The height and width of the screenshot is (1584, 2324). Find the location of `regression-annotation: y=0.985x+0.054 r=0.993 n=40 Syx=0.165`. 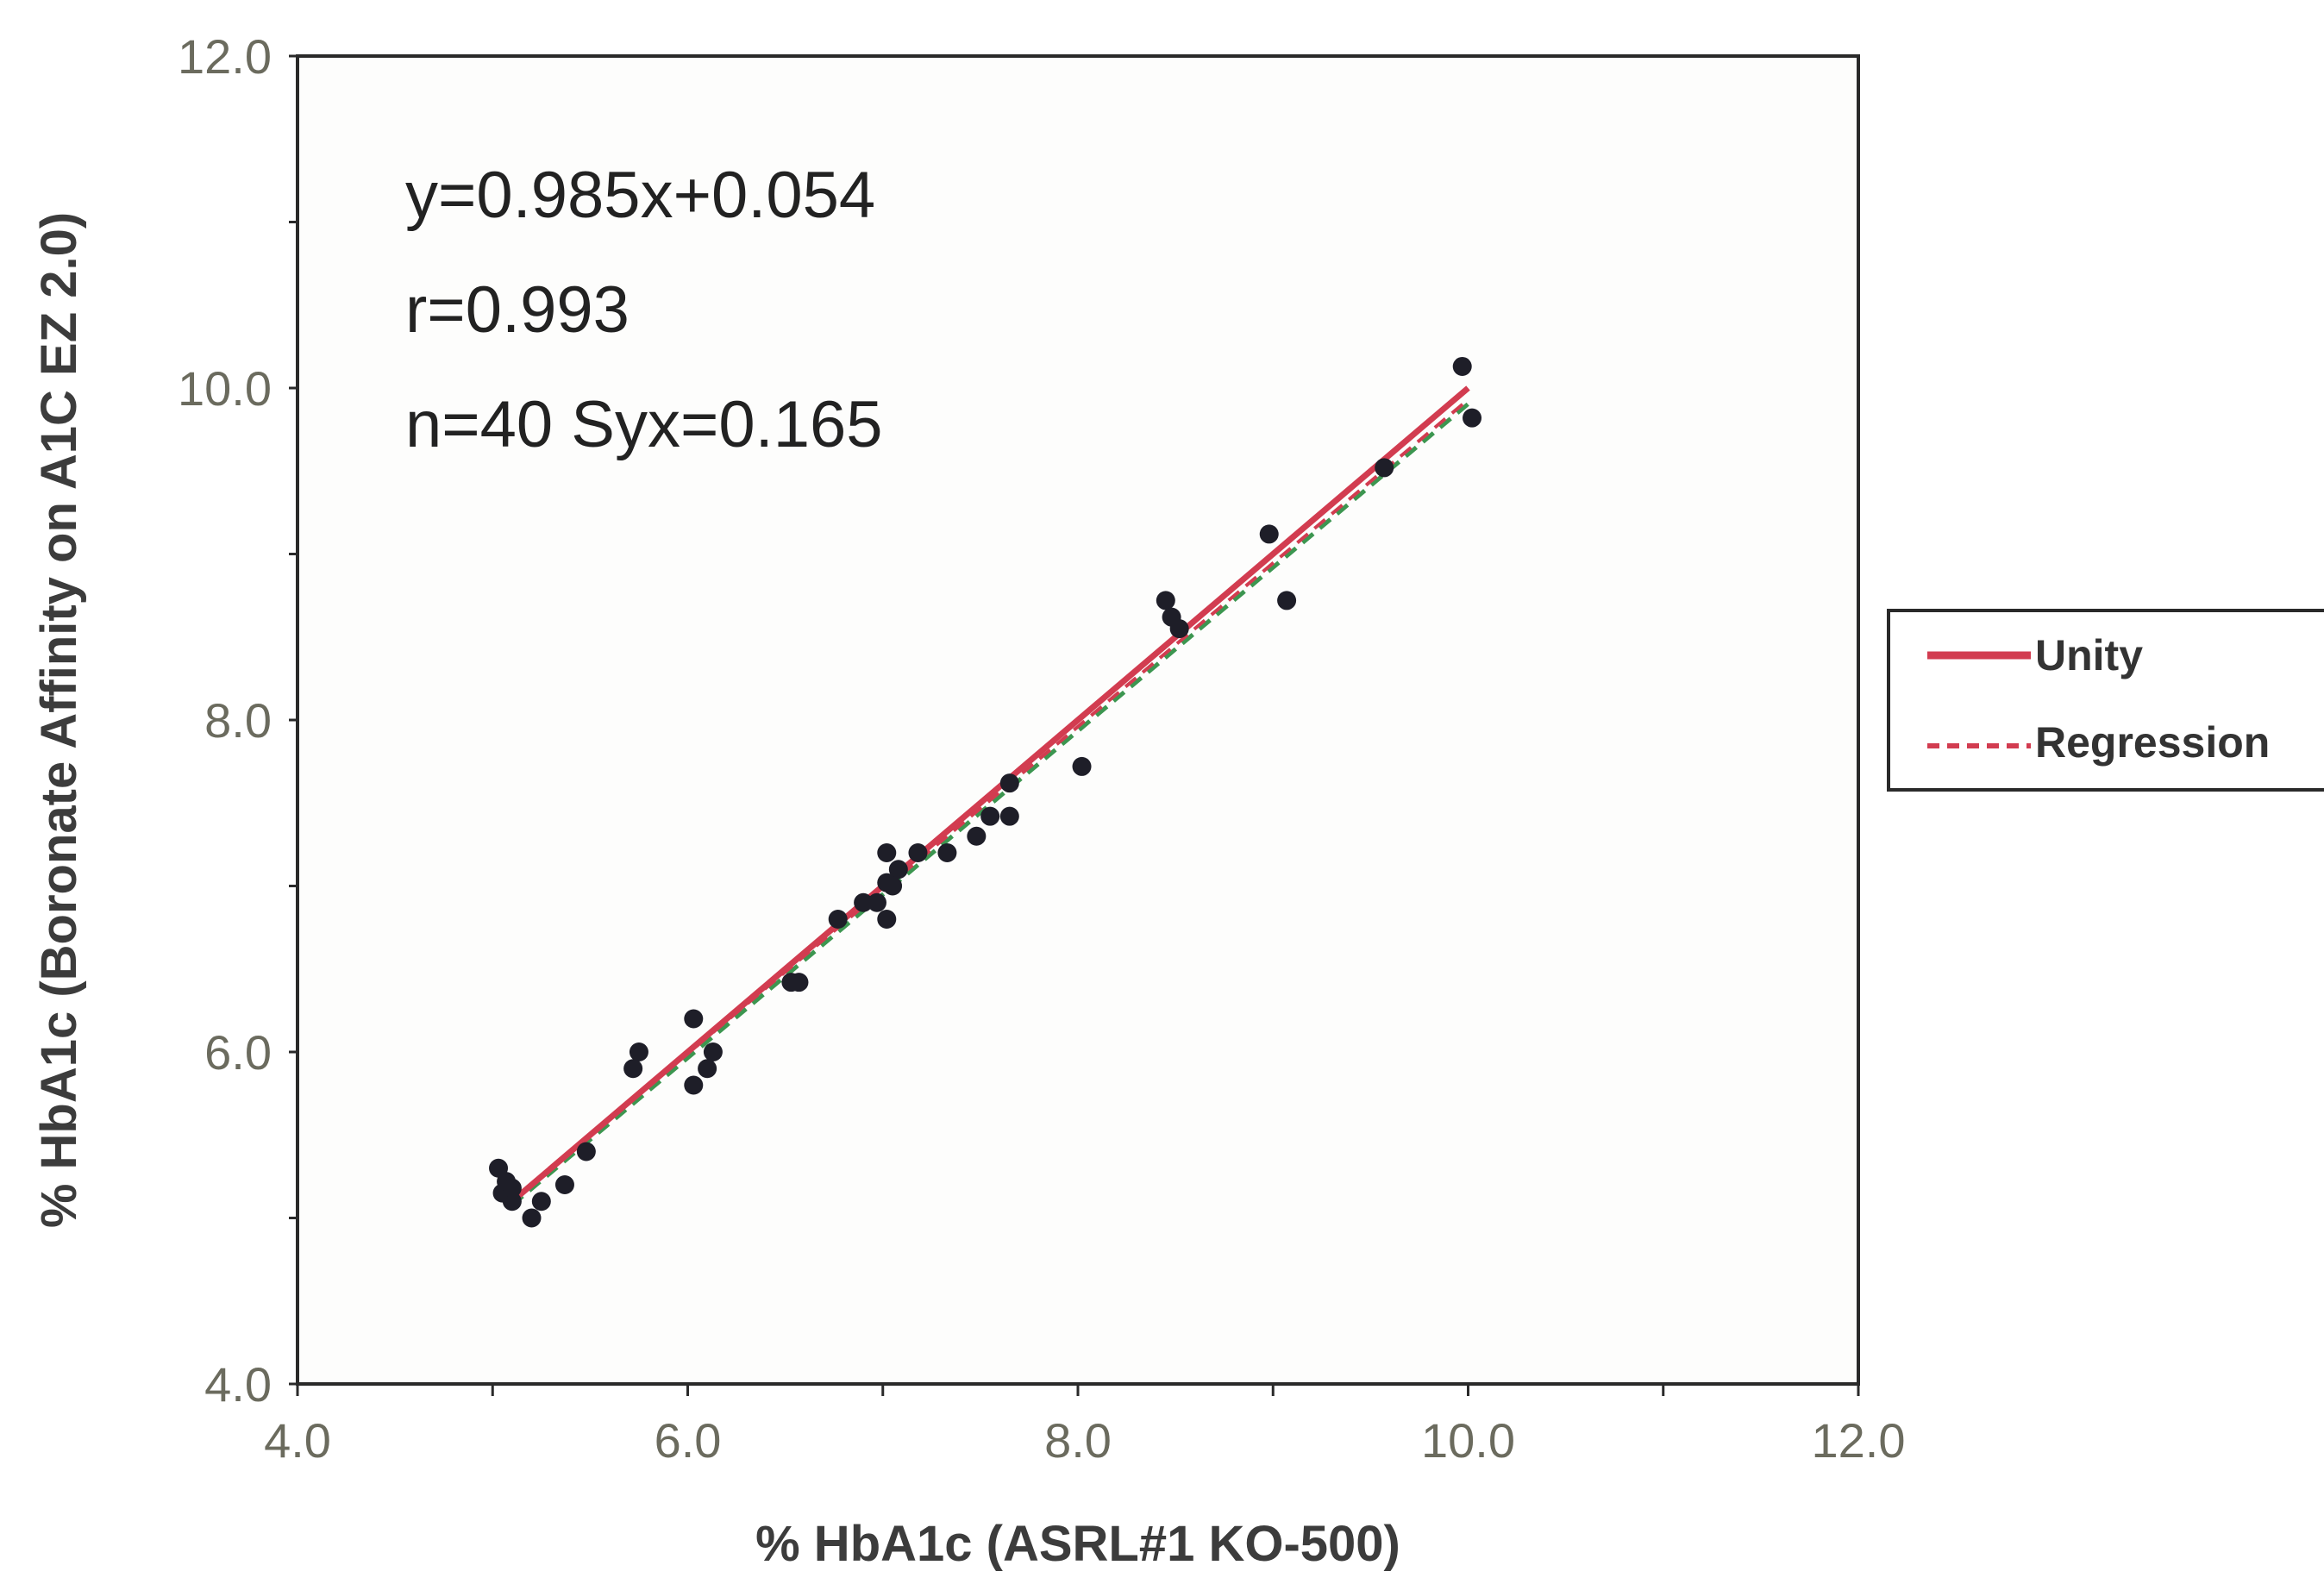

regression-annotation: y=0.985x+0.054 r=0.993 n=40 Syx=0.165 is located at coordinates (644, 310).